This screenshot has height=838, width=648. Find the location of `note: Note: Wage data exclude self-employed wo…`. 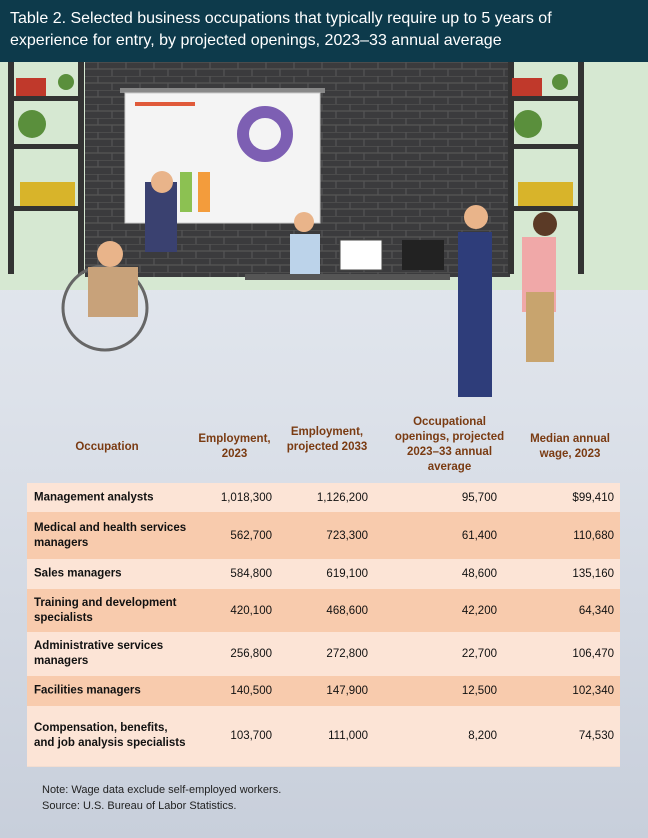

note: Note: Wage data exclude self-employed wo… is located at coordinates (162, 790).